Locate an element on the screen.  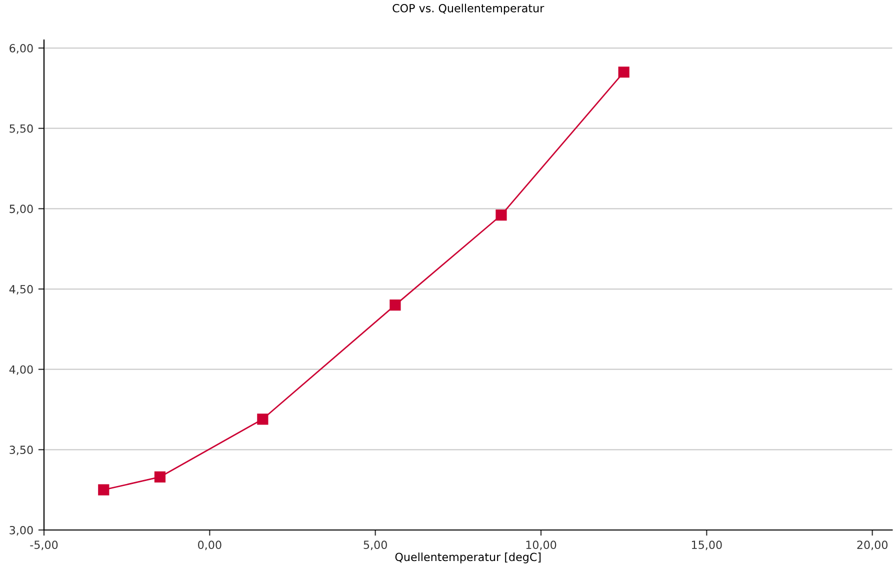
x-tick-label: 15,00 is located at coordinates (707, 545).